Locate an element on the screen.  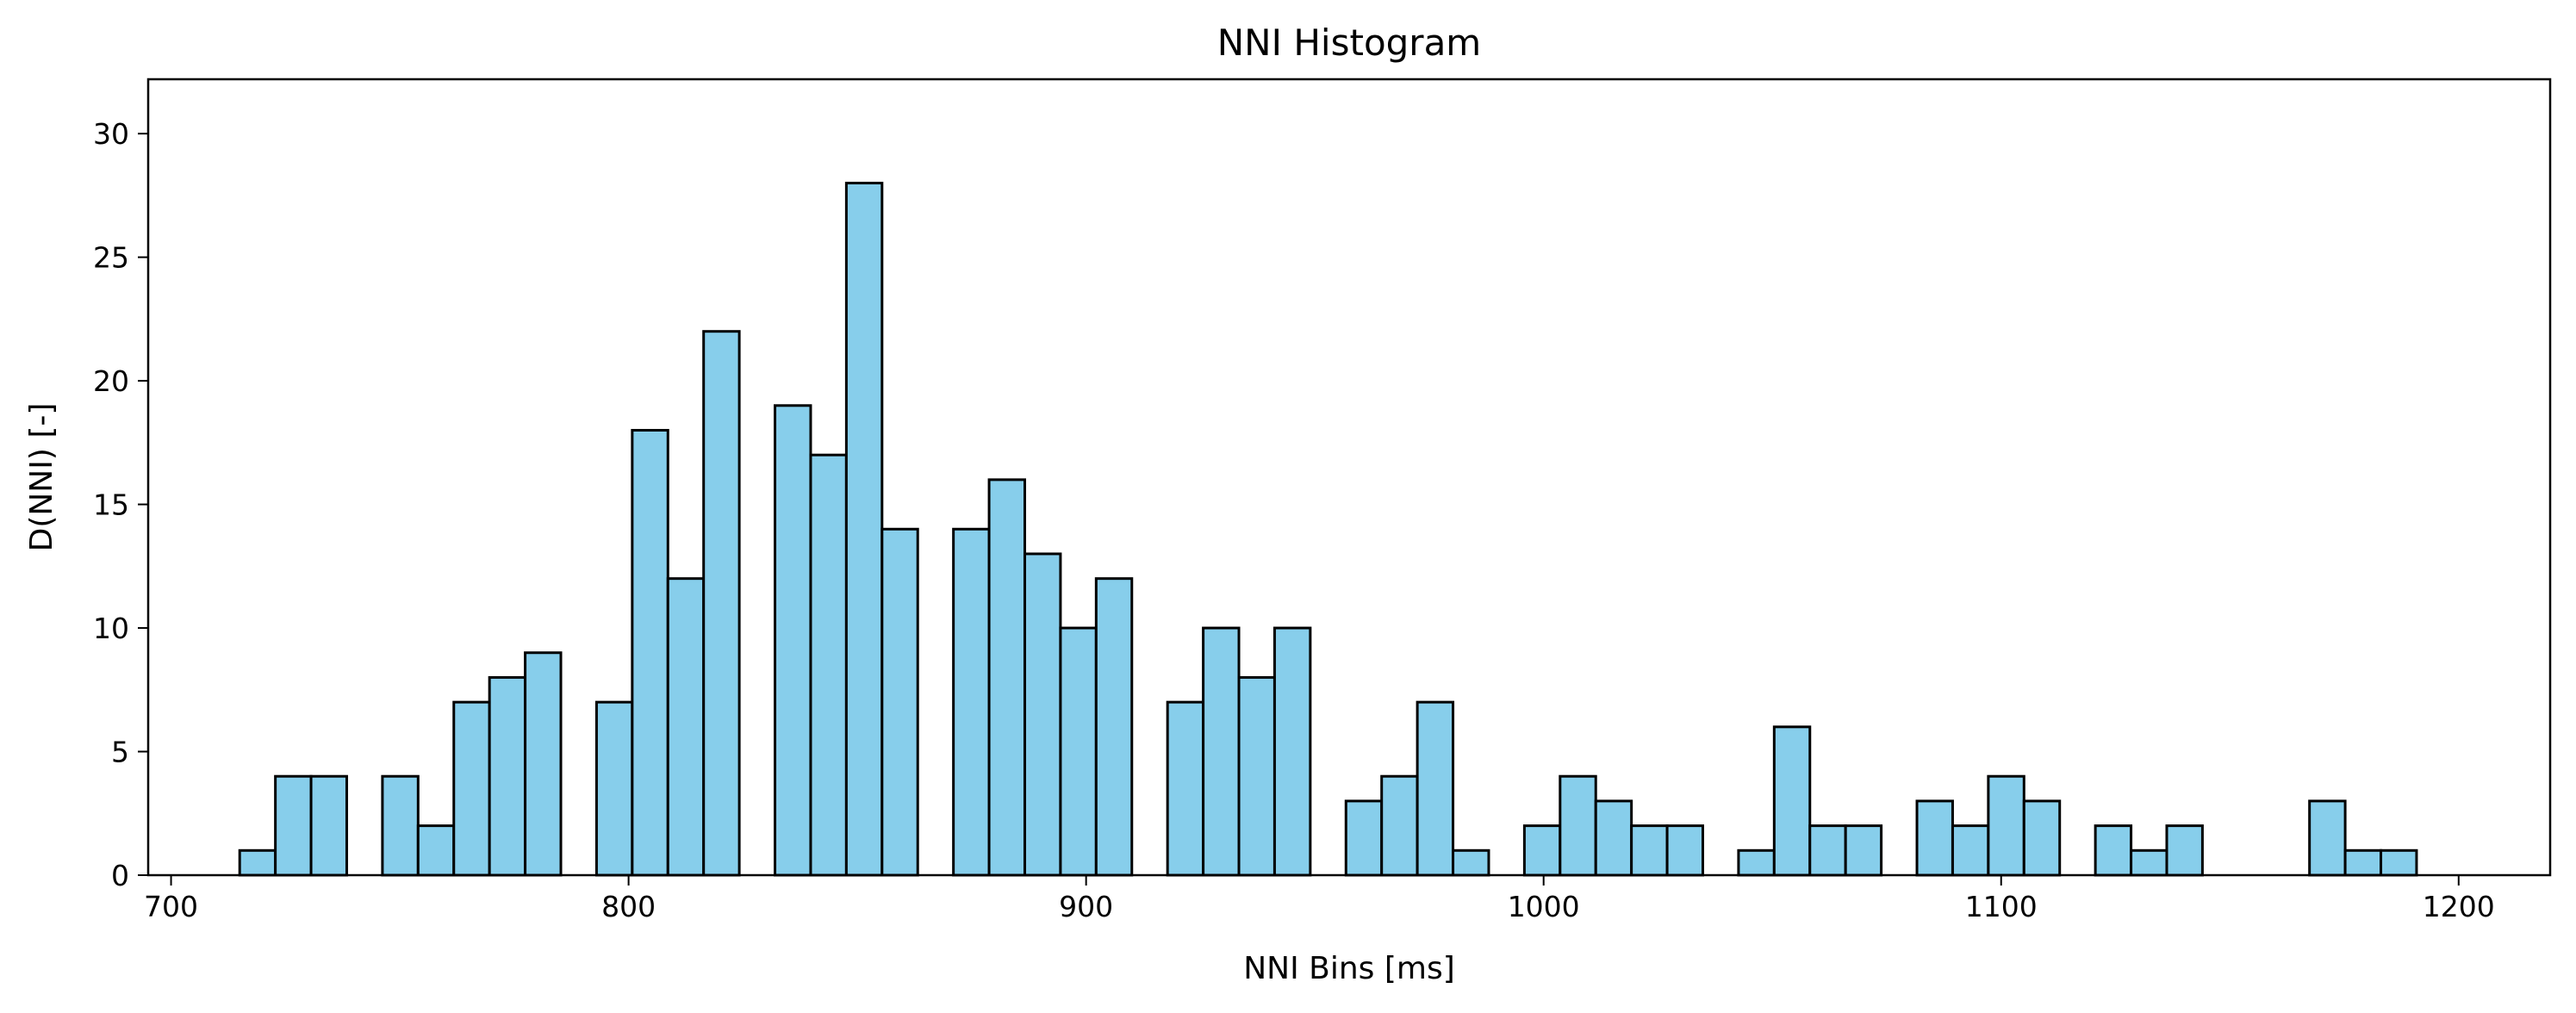
x-tick-label: 1100 is located at coordinates (2002, 906).